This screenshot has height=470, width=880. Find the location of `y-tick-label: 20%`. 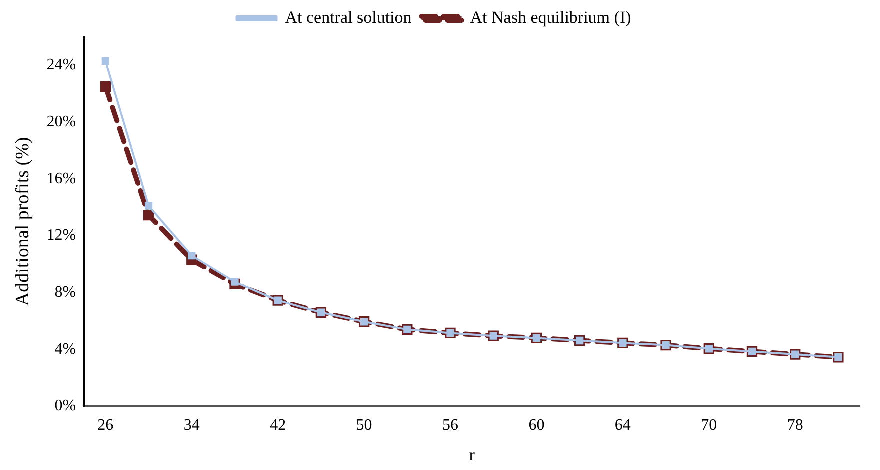

y-tick-label: 20% is located at coordinates (61, 121).